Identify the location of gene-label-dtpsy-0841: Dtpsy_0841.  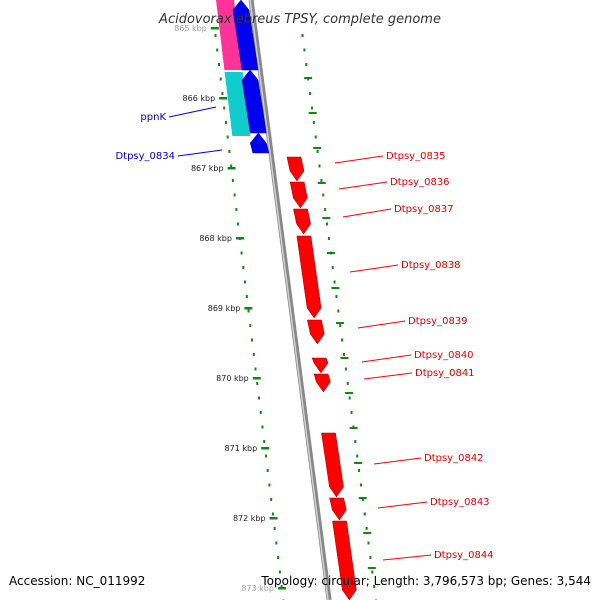
(445, 373).